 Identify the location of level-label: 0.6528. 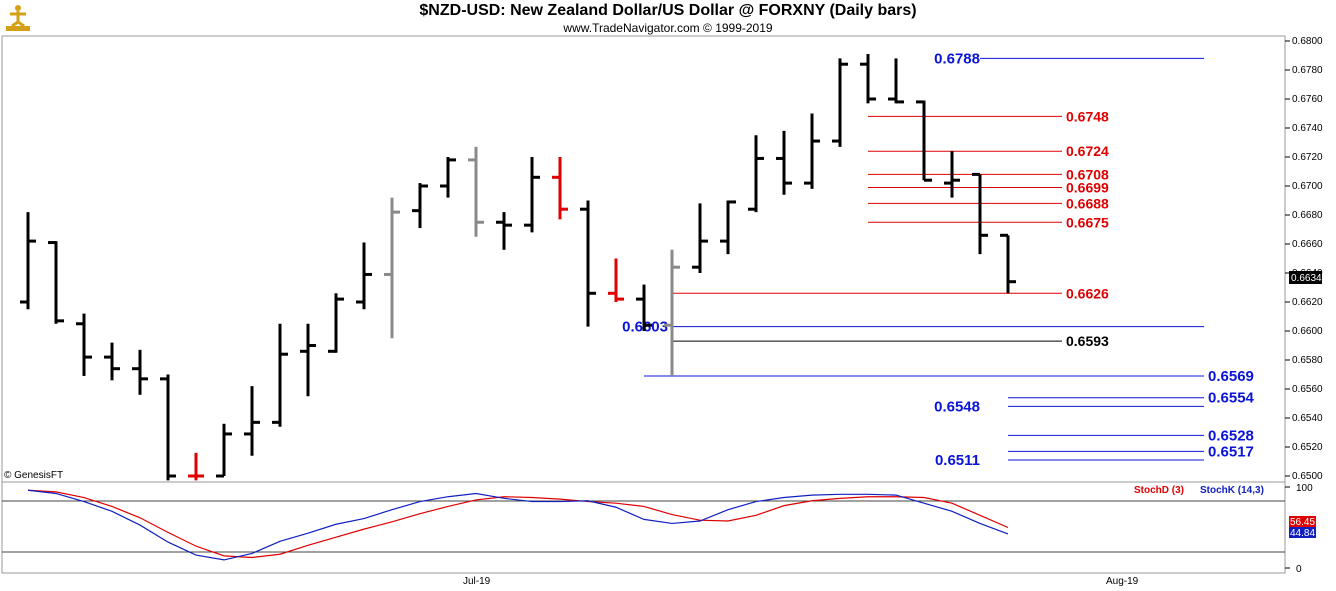
(1231, 435).